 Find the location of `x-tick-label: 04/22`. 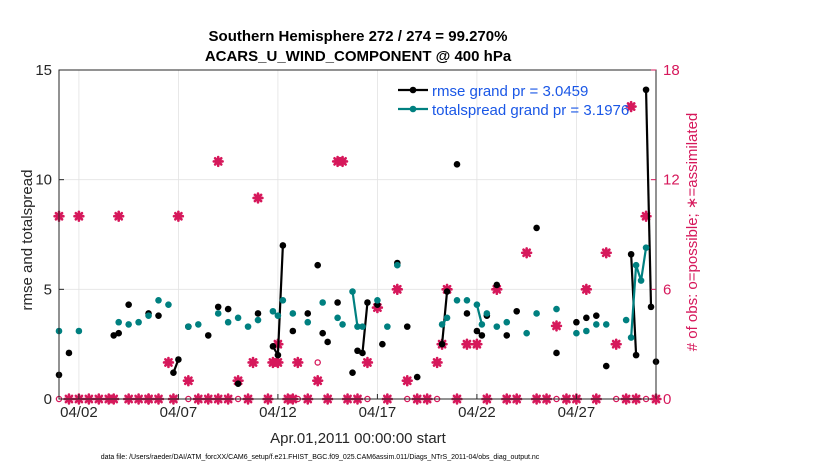

x-tick-label: 04/22 is located at coordinates (477, 412).